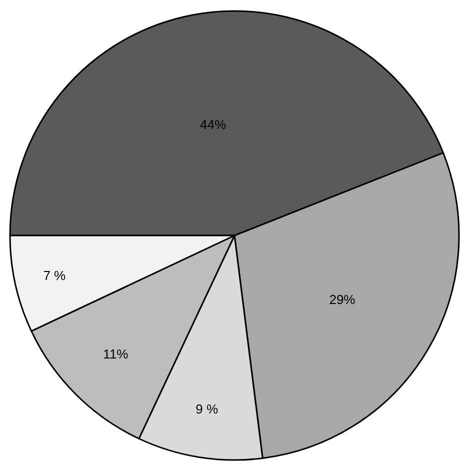 This screenshot has width=469, height=471. I want to click on data-label: 44%, so click(213, 124).